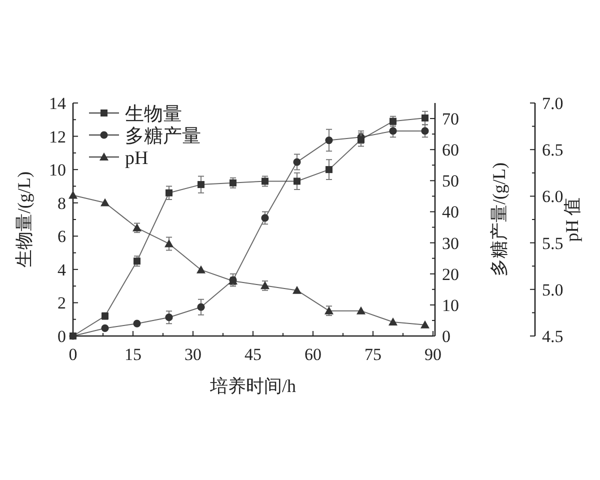 This screenshot has width=600, height=480. I want to click on y-tick-label: 0, so click(62, 336).